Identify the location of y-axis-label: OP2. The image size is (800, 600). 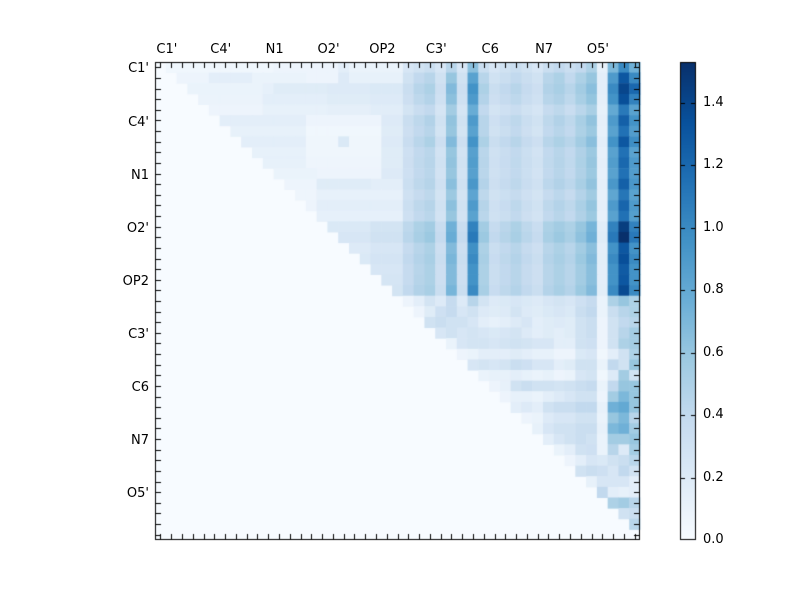
(135, 281).